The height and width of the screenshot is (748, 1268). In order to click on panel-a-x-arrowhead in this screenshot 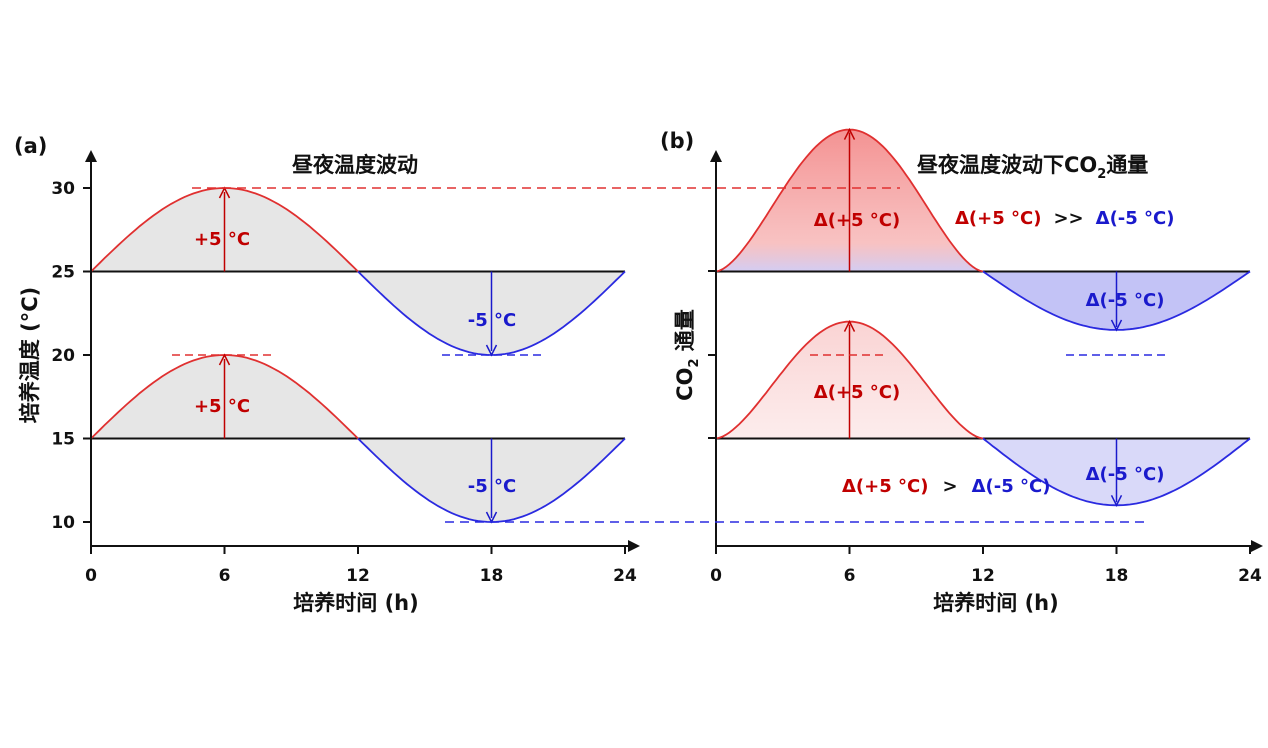, I will do `click(634, 546)`.